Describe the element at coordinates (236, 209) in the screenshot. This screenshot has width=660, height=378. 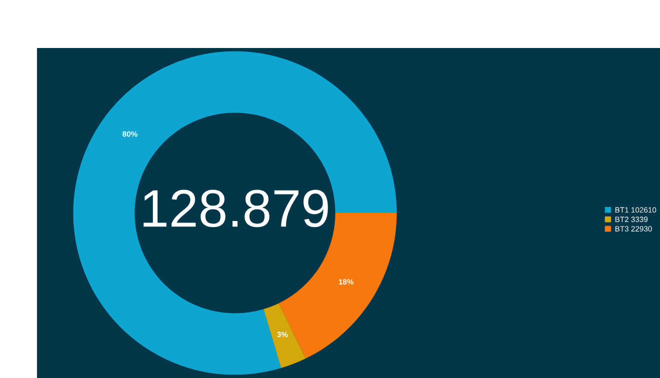
I see `text: 128.879` at that location.